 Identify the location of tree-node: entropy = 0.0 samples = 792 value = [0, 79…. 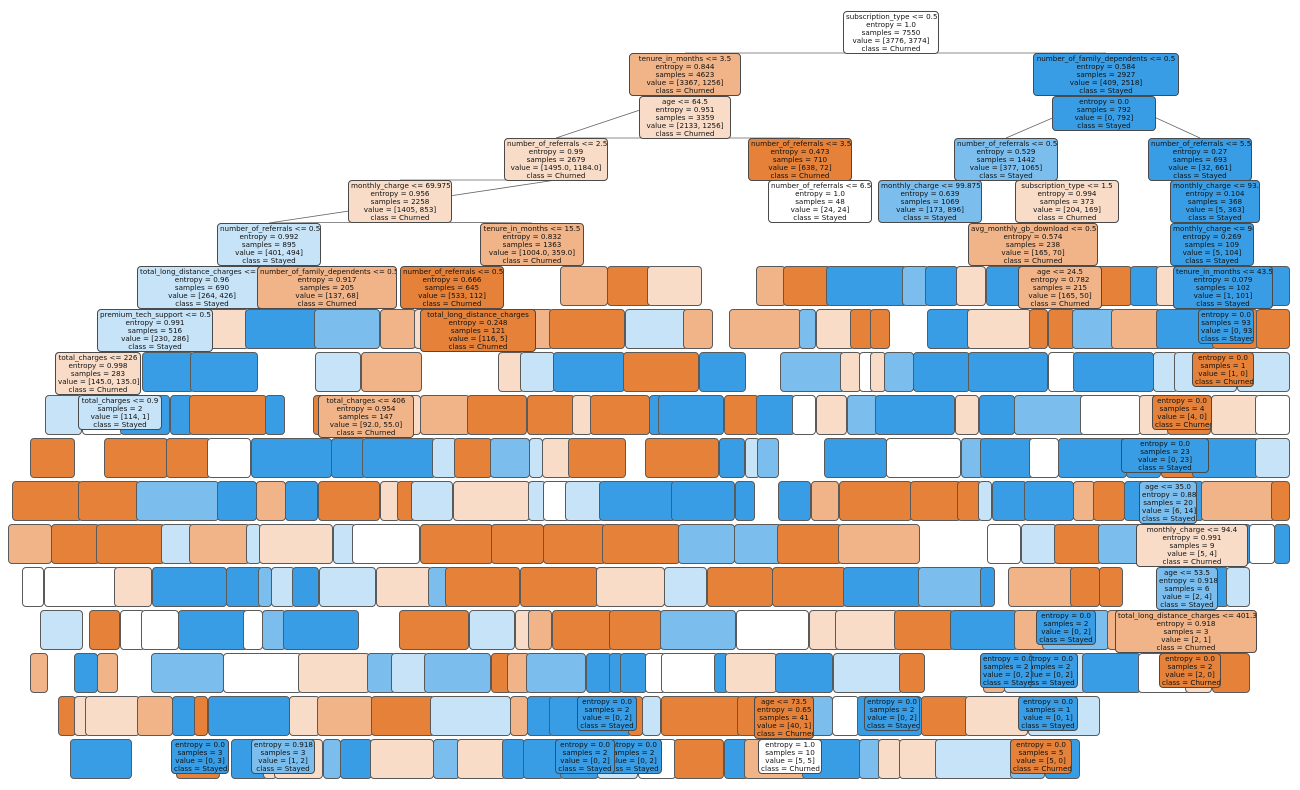
(1104, 113).